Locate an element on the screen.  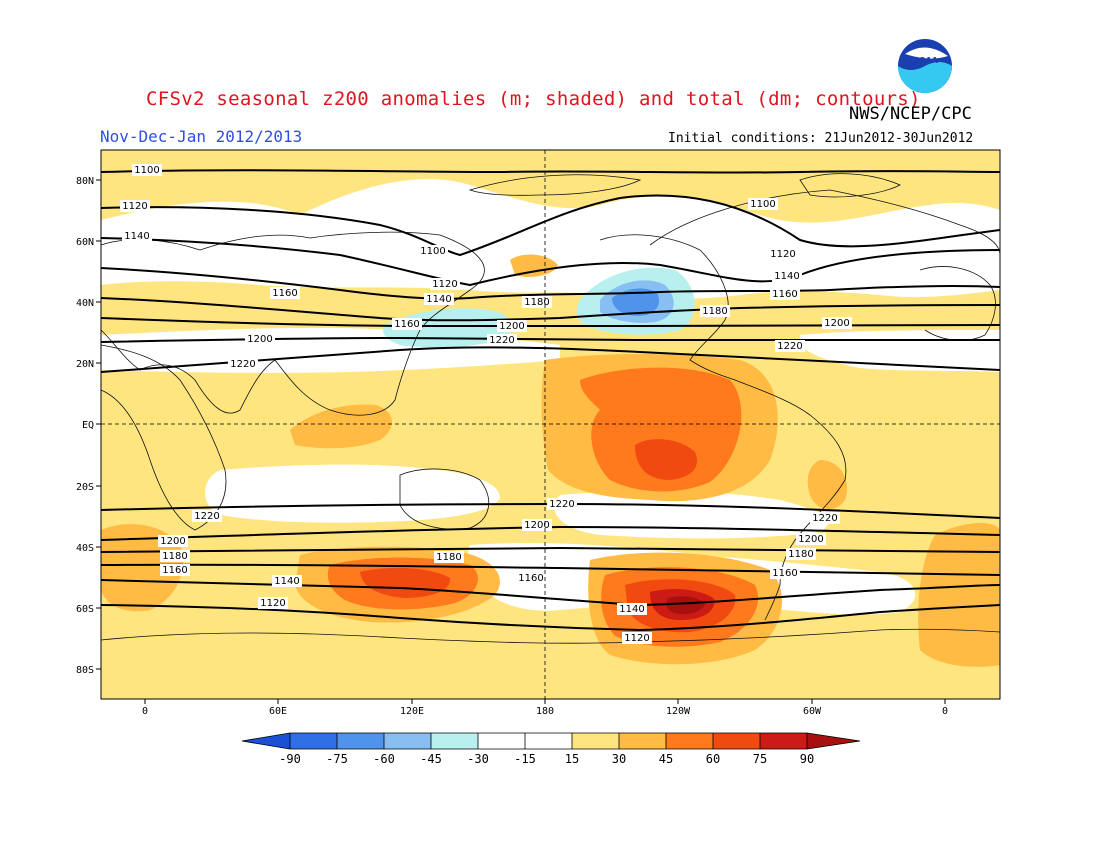
lat-tick: 40N is located at coordinates (88, 303).